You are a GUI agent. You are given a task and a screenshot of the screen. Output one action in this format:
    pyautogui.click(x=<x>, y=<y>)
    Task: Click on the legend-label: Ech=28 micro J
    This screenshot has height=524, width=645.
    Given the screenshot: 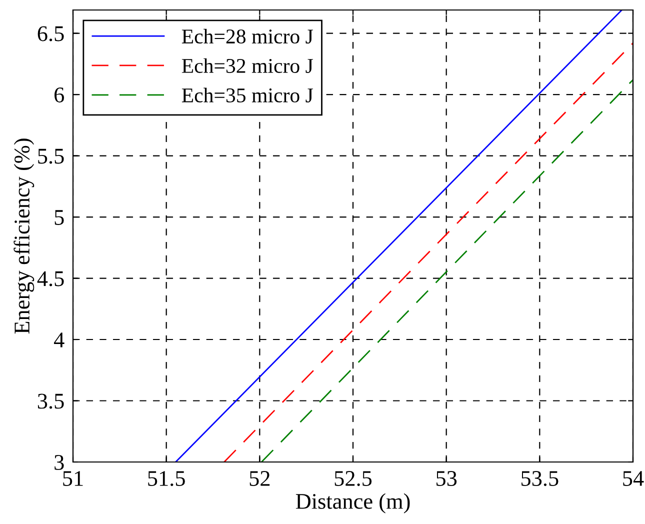 What is the action you would take?
    pyautogui.click(x=247, y=36)
    